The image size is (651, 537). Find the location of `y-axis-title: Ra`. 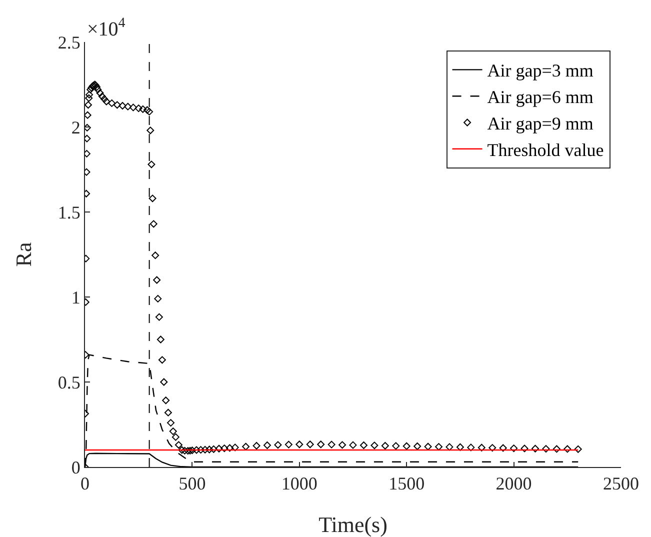

y-axis-title: Ra is located at coordinates (23, 254).